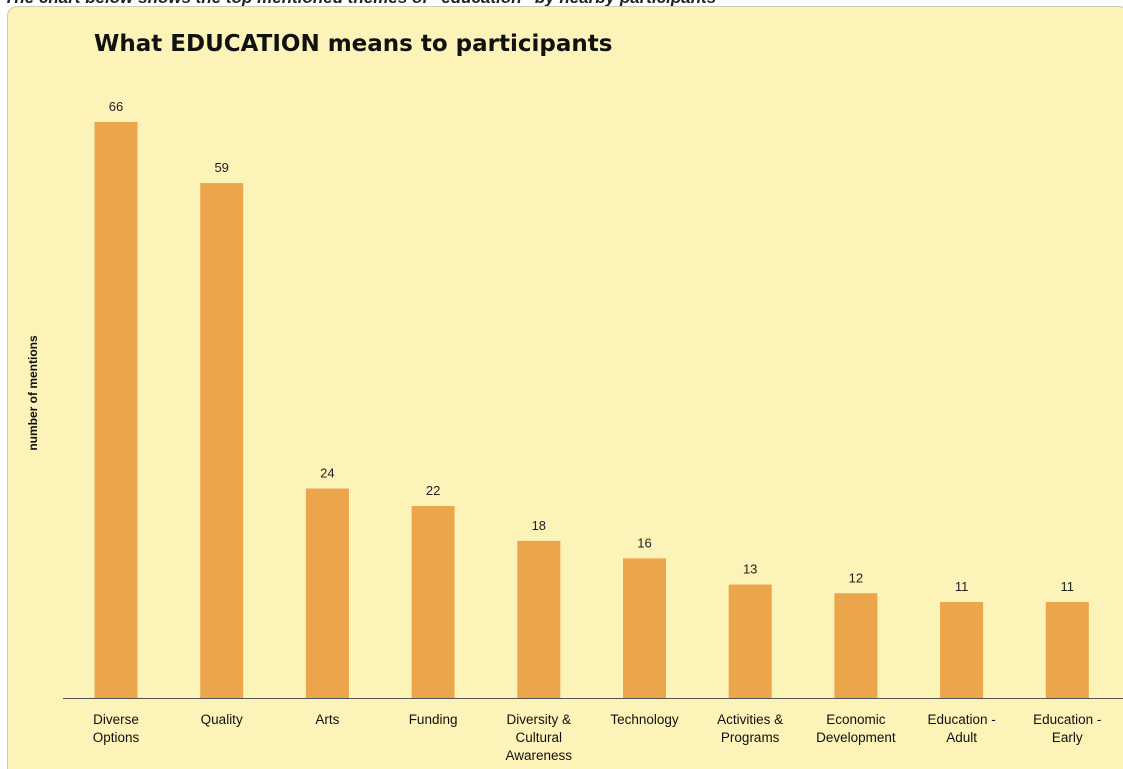 The width and height of the screenshot is (1123, 769). I want to click on x-tick-label-7: Economic Development, so click(856, 728).